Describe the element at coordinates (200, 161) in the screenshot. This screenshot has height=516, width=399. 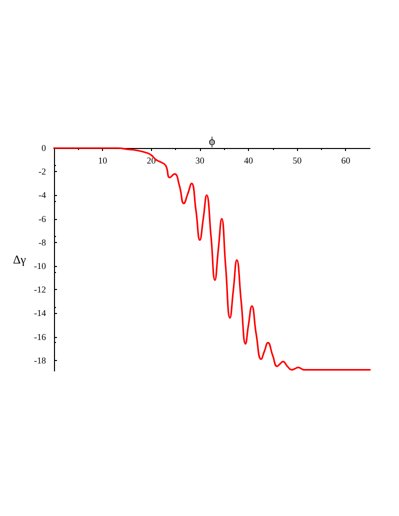
I see `x-tick-label: 30` at that location.